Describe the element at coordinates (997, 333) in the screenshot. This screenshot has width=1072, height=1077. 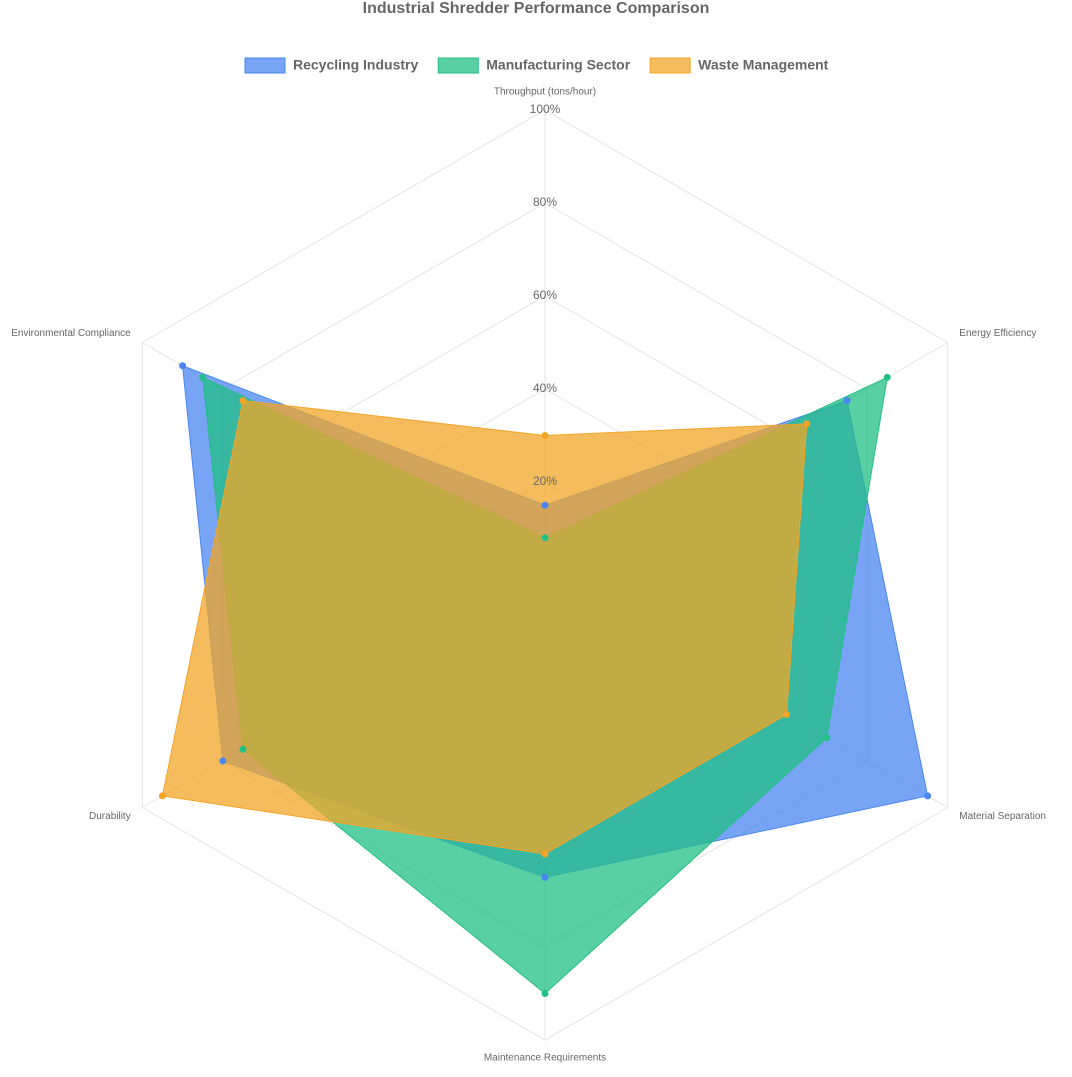
I see `axis-label: Energy Efficiency` at that location.